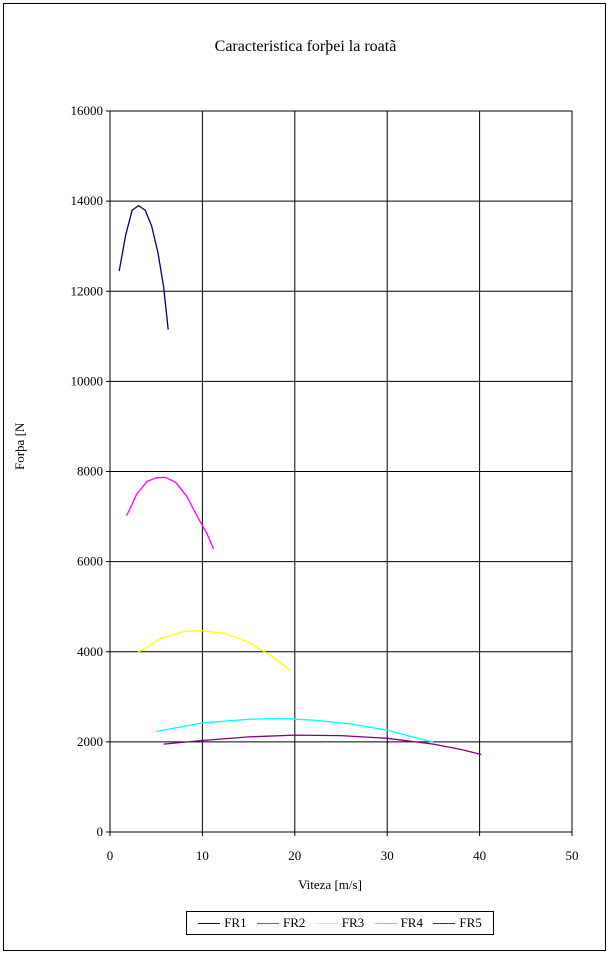 This screenshot has height=956, width=611. What do you see at coordinates (305, 46) in the screenshot?
I see `chart-title: Caracteristica forþei la roatã` at bounding box center [305, 46].